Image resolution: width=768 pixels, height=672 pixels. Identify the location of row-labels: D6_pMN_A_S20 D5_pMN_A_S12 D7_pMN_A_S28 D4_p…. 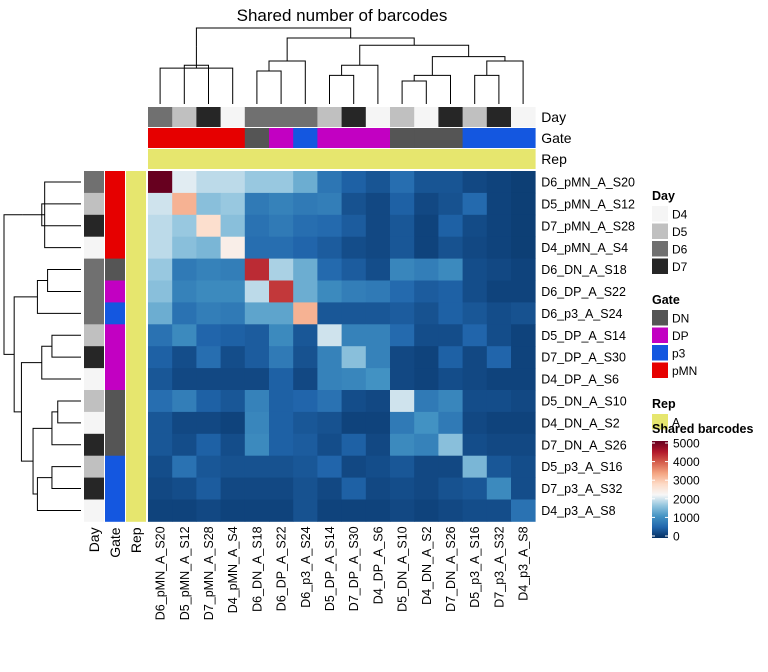
(588, 346).